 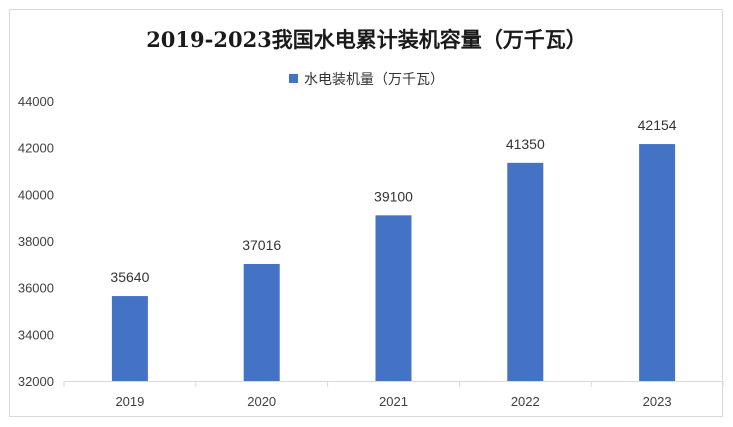 What do you see at coordinates (36, 148) in the screenshot?
I see `y-tick-label: 42000` at bounding box center [36, 148].